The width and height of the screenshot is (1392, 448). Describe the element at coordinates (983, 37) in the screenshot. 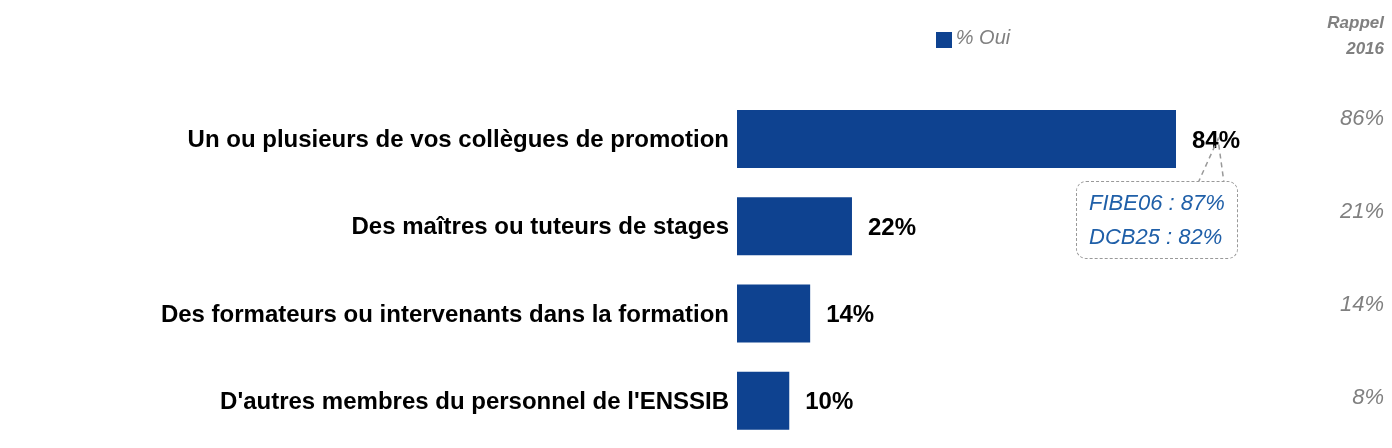

I see `legend-label: % Oui` at that location.